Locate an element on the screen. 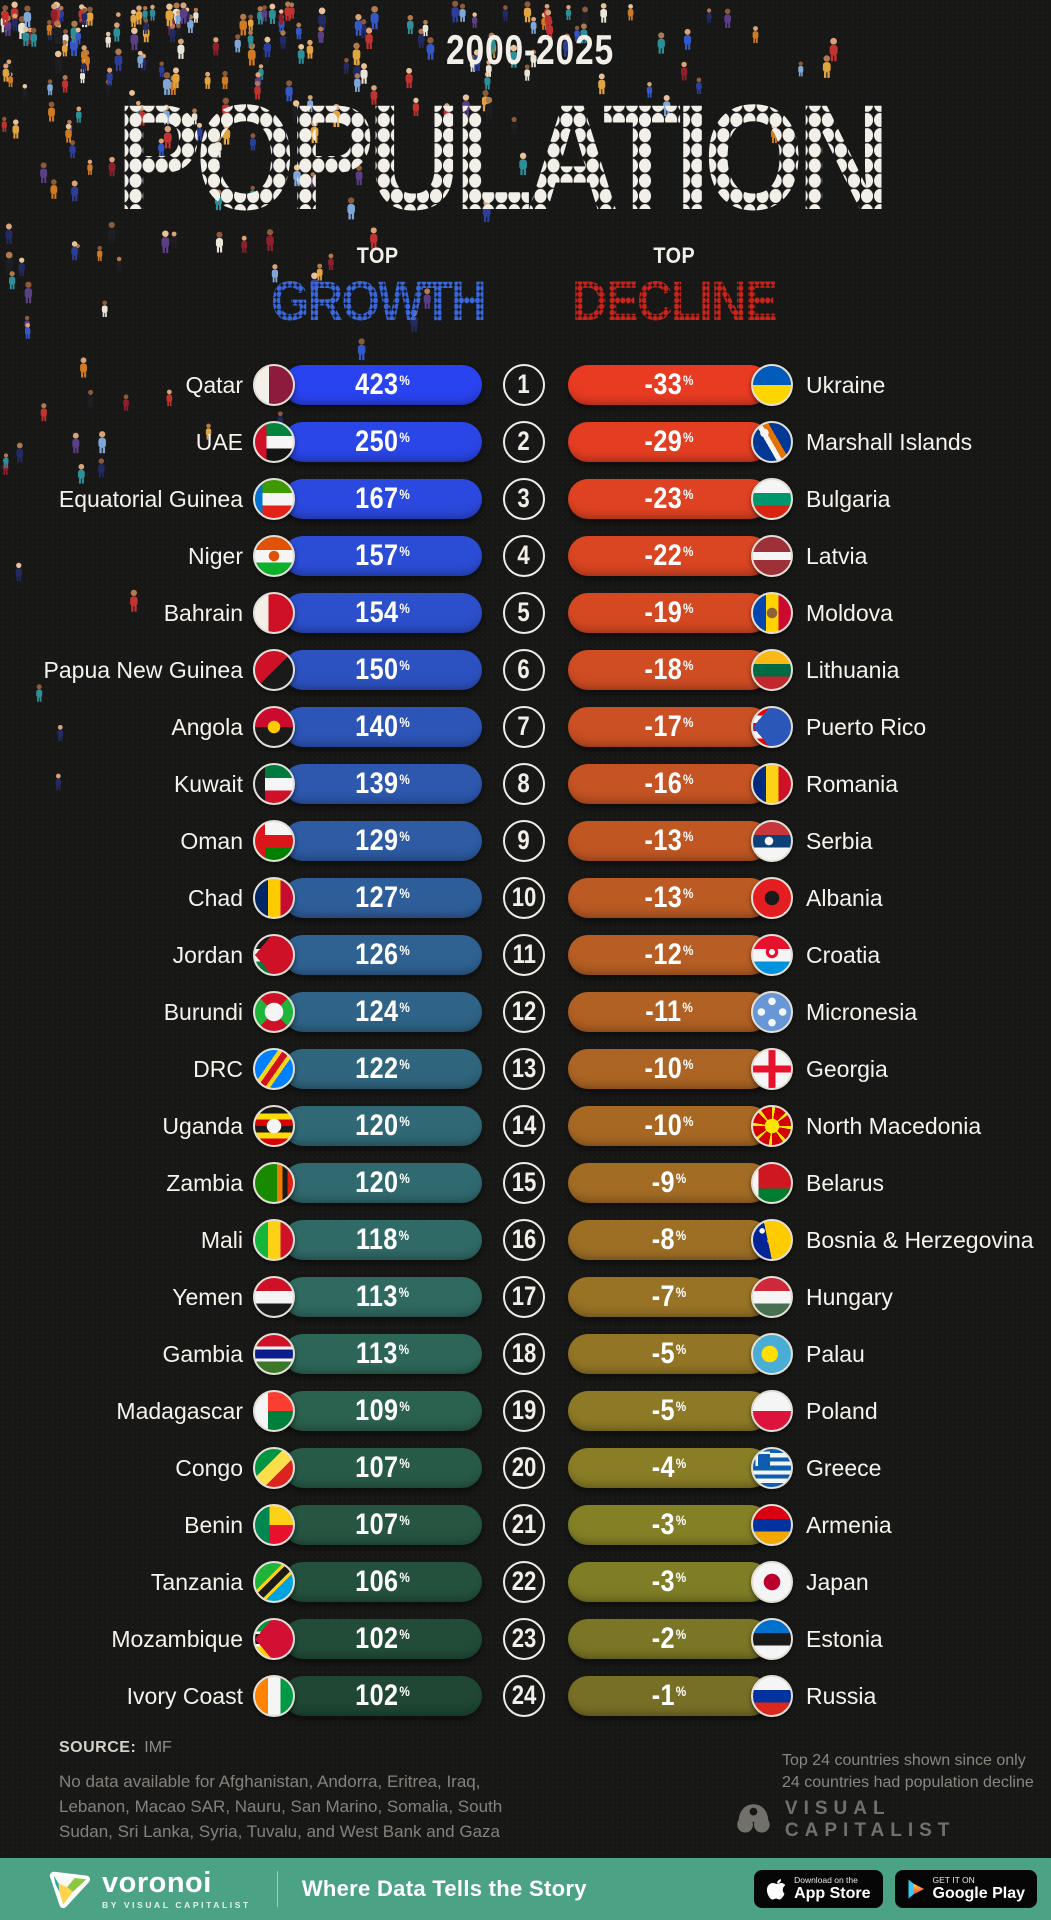  decline-bar: -18% is located at coordinates (669, 670).